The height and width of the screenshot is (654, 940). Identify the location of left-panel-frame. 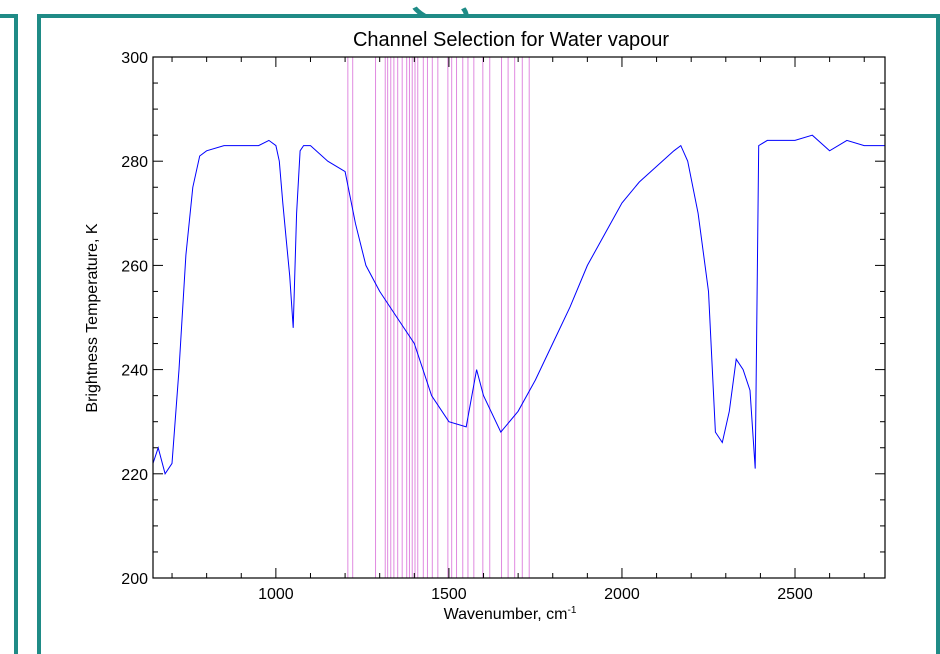
(9, 334).